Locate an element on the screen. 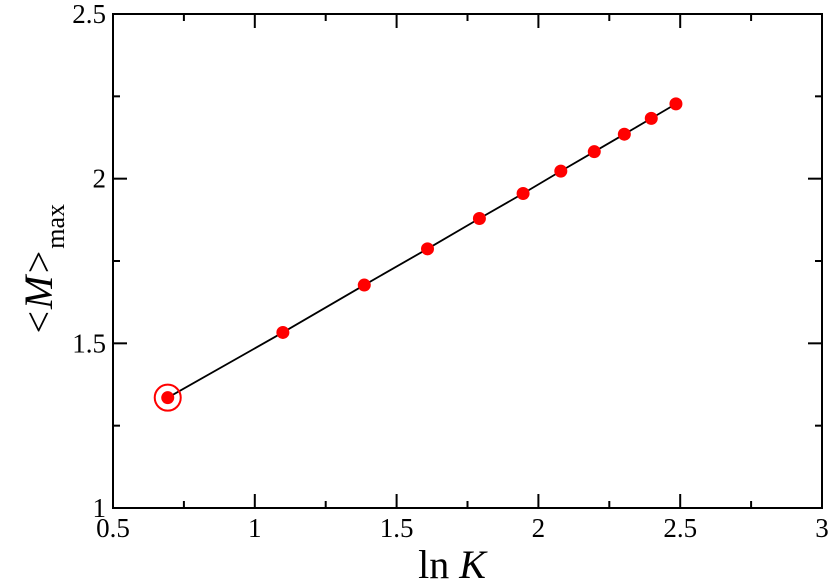  y-tick-label: 2.5 is located at coordinates (89, 14).